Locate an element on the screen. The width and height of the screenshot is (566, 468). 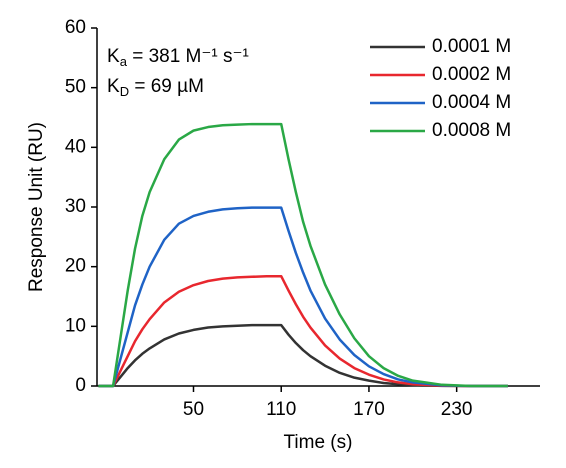
x-tick-label: 170 is located at coordinates (369, 409).